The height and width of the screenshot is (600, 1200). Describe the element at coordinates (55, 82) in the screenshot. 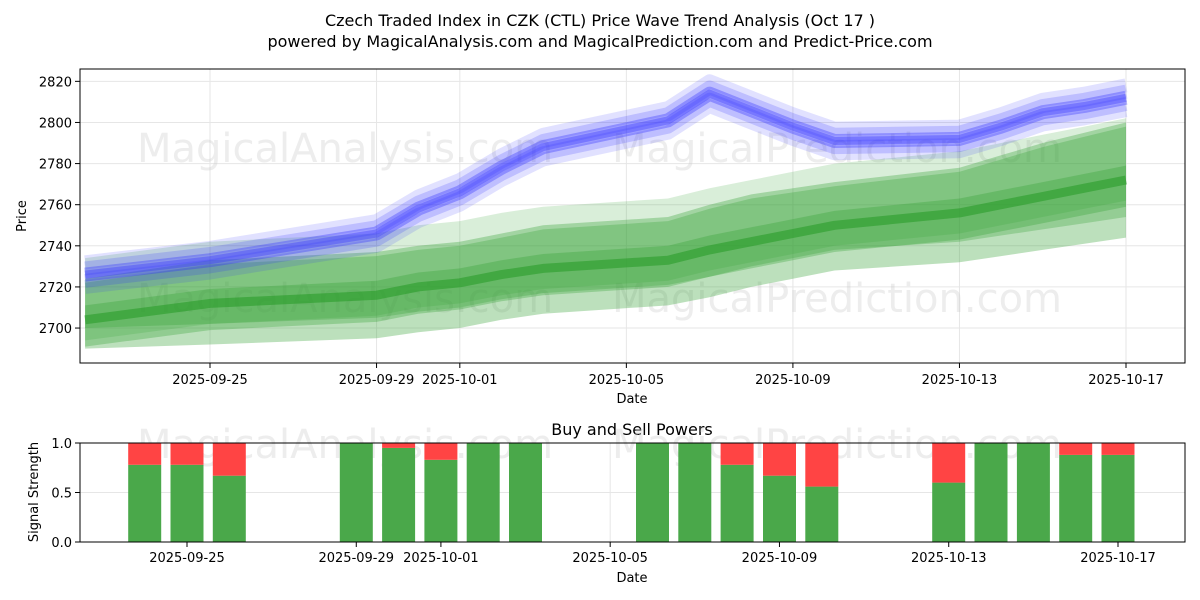

I see `price-y-tick-label: 2820` at that location.